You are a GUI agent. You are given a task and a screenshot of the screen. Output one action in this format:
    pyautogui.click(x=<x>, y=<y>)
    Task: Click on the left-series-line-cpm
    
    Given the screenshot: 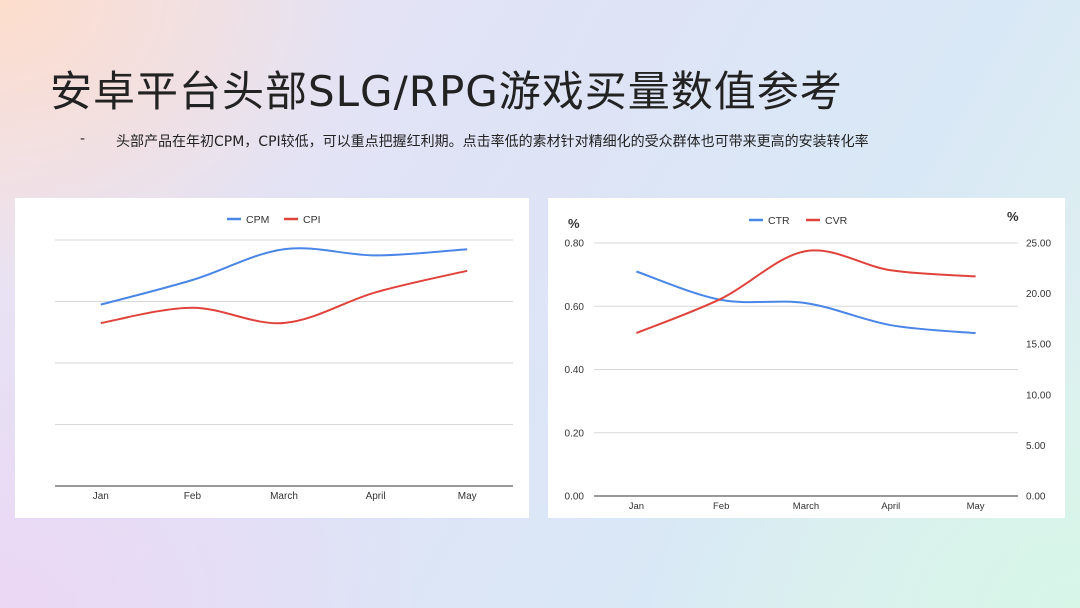 What is the action you would take?
    pyautogui.click(x=284, y=276)
    